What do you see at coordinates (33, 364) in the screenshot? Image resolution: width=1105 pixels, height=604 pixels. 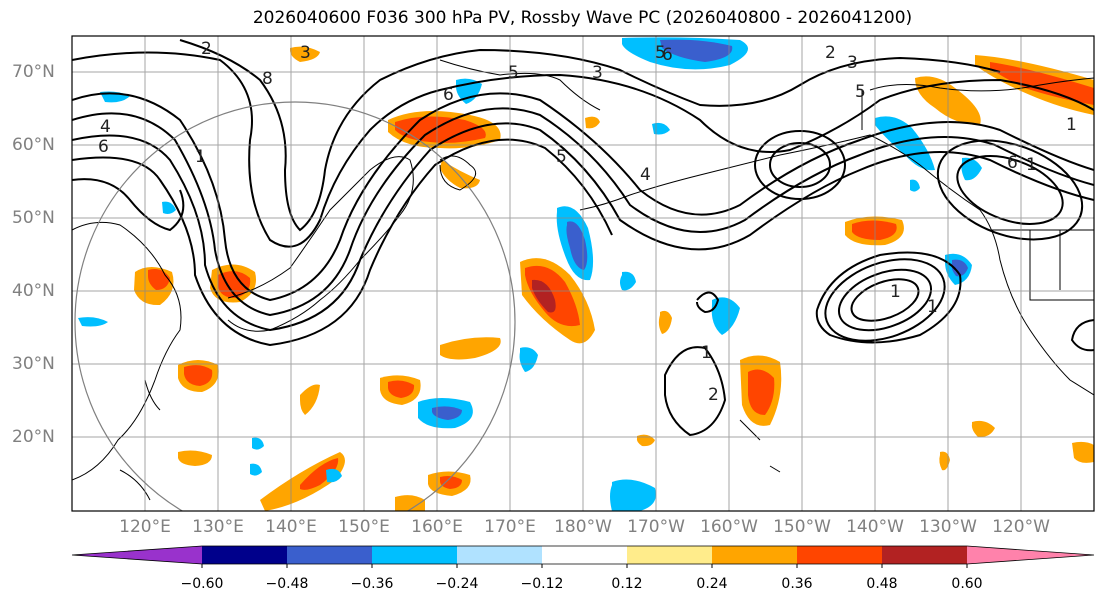 I see `lat-label: 30°N` at bounding box center [33, 364].